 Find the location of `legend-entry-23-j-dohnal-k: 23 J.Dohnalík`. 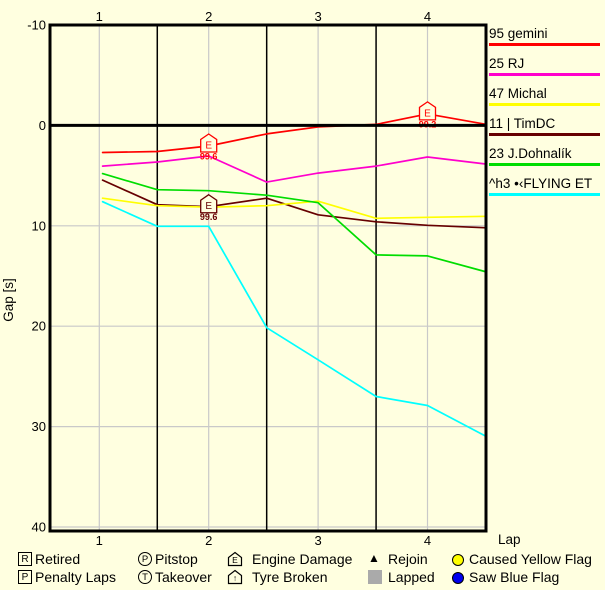

legend-entry-23-j-dohnal-k: 23 J.Dohnalík is located at coordinates (547, 156).